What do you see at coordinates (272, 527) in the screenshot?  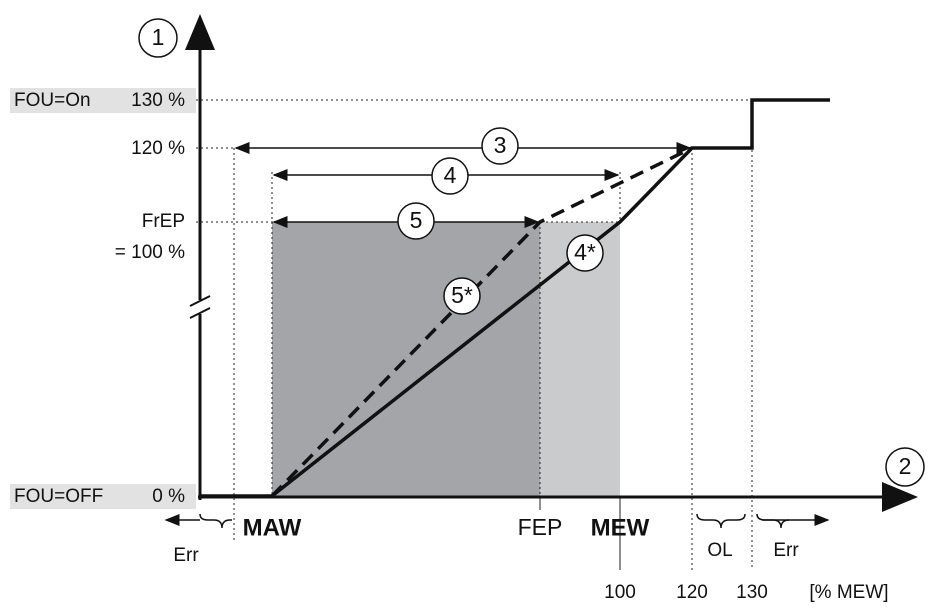 I see `x-label: MAW` at bounding box center [272, 527].